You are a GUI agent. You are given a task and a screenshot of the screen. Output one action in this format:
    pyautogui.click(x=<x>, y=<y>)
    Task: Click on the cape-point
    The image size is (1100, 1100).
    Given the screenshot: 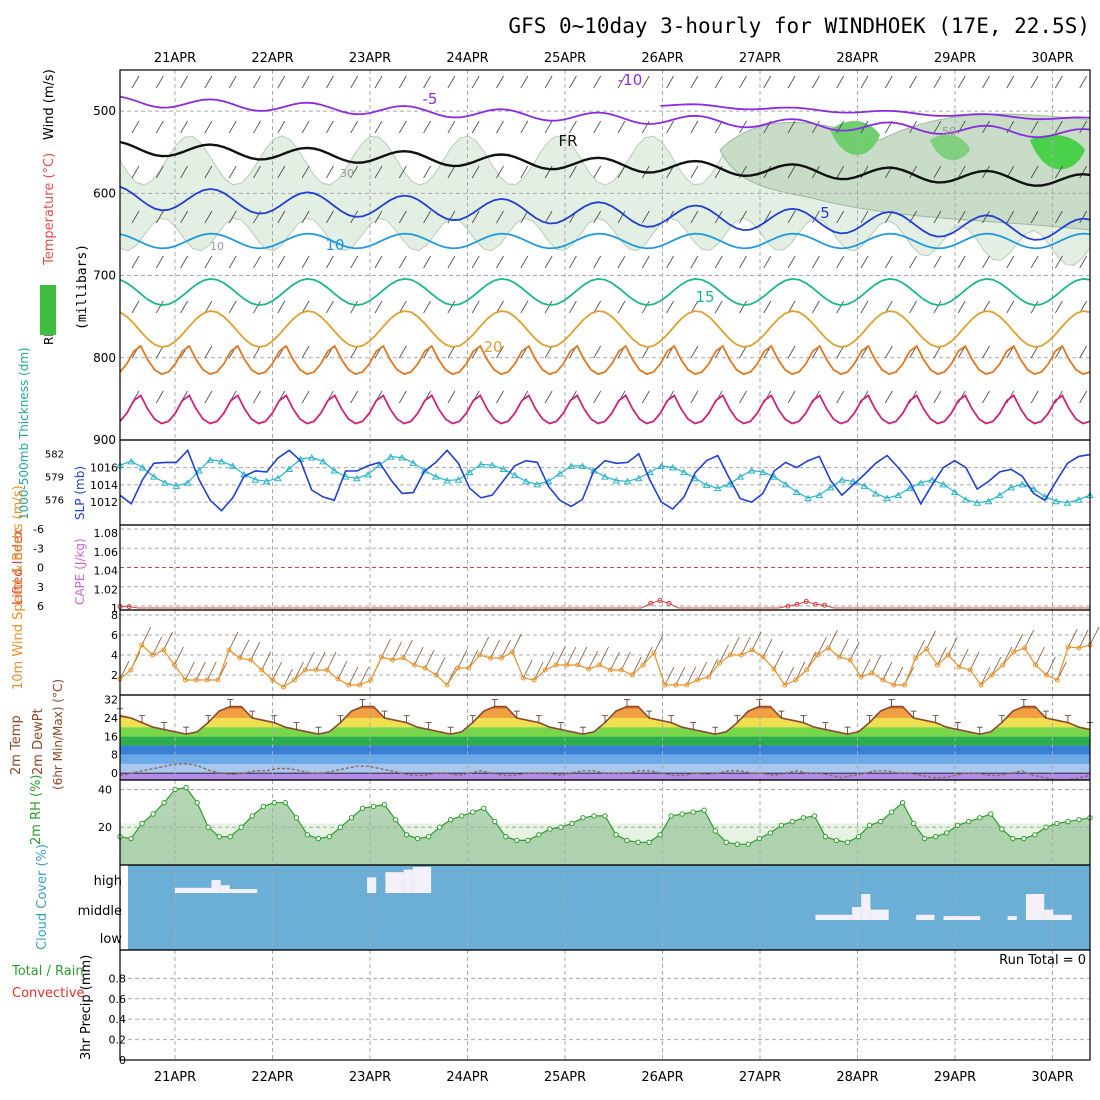 What is the action you would take?
    pyautogui.click(x=797, y=604)
    